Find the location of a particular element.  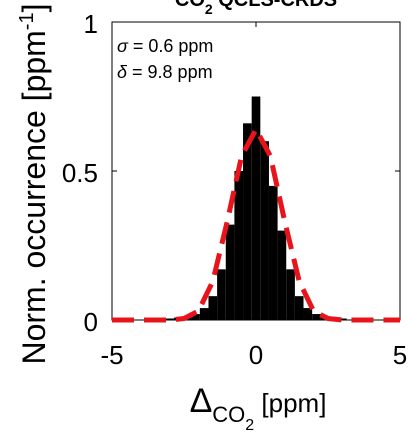

x-tick-label: 5 is located at coordinates (400, 355).